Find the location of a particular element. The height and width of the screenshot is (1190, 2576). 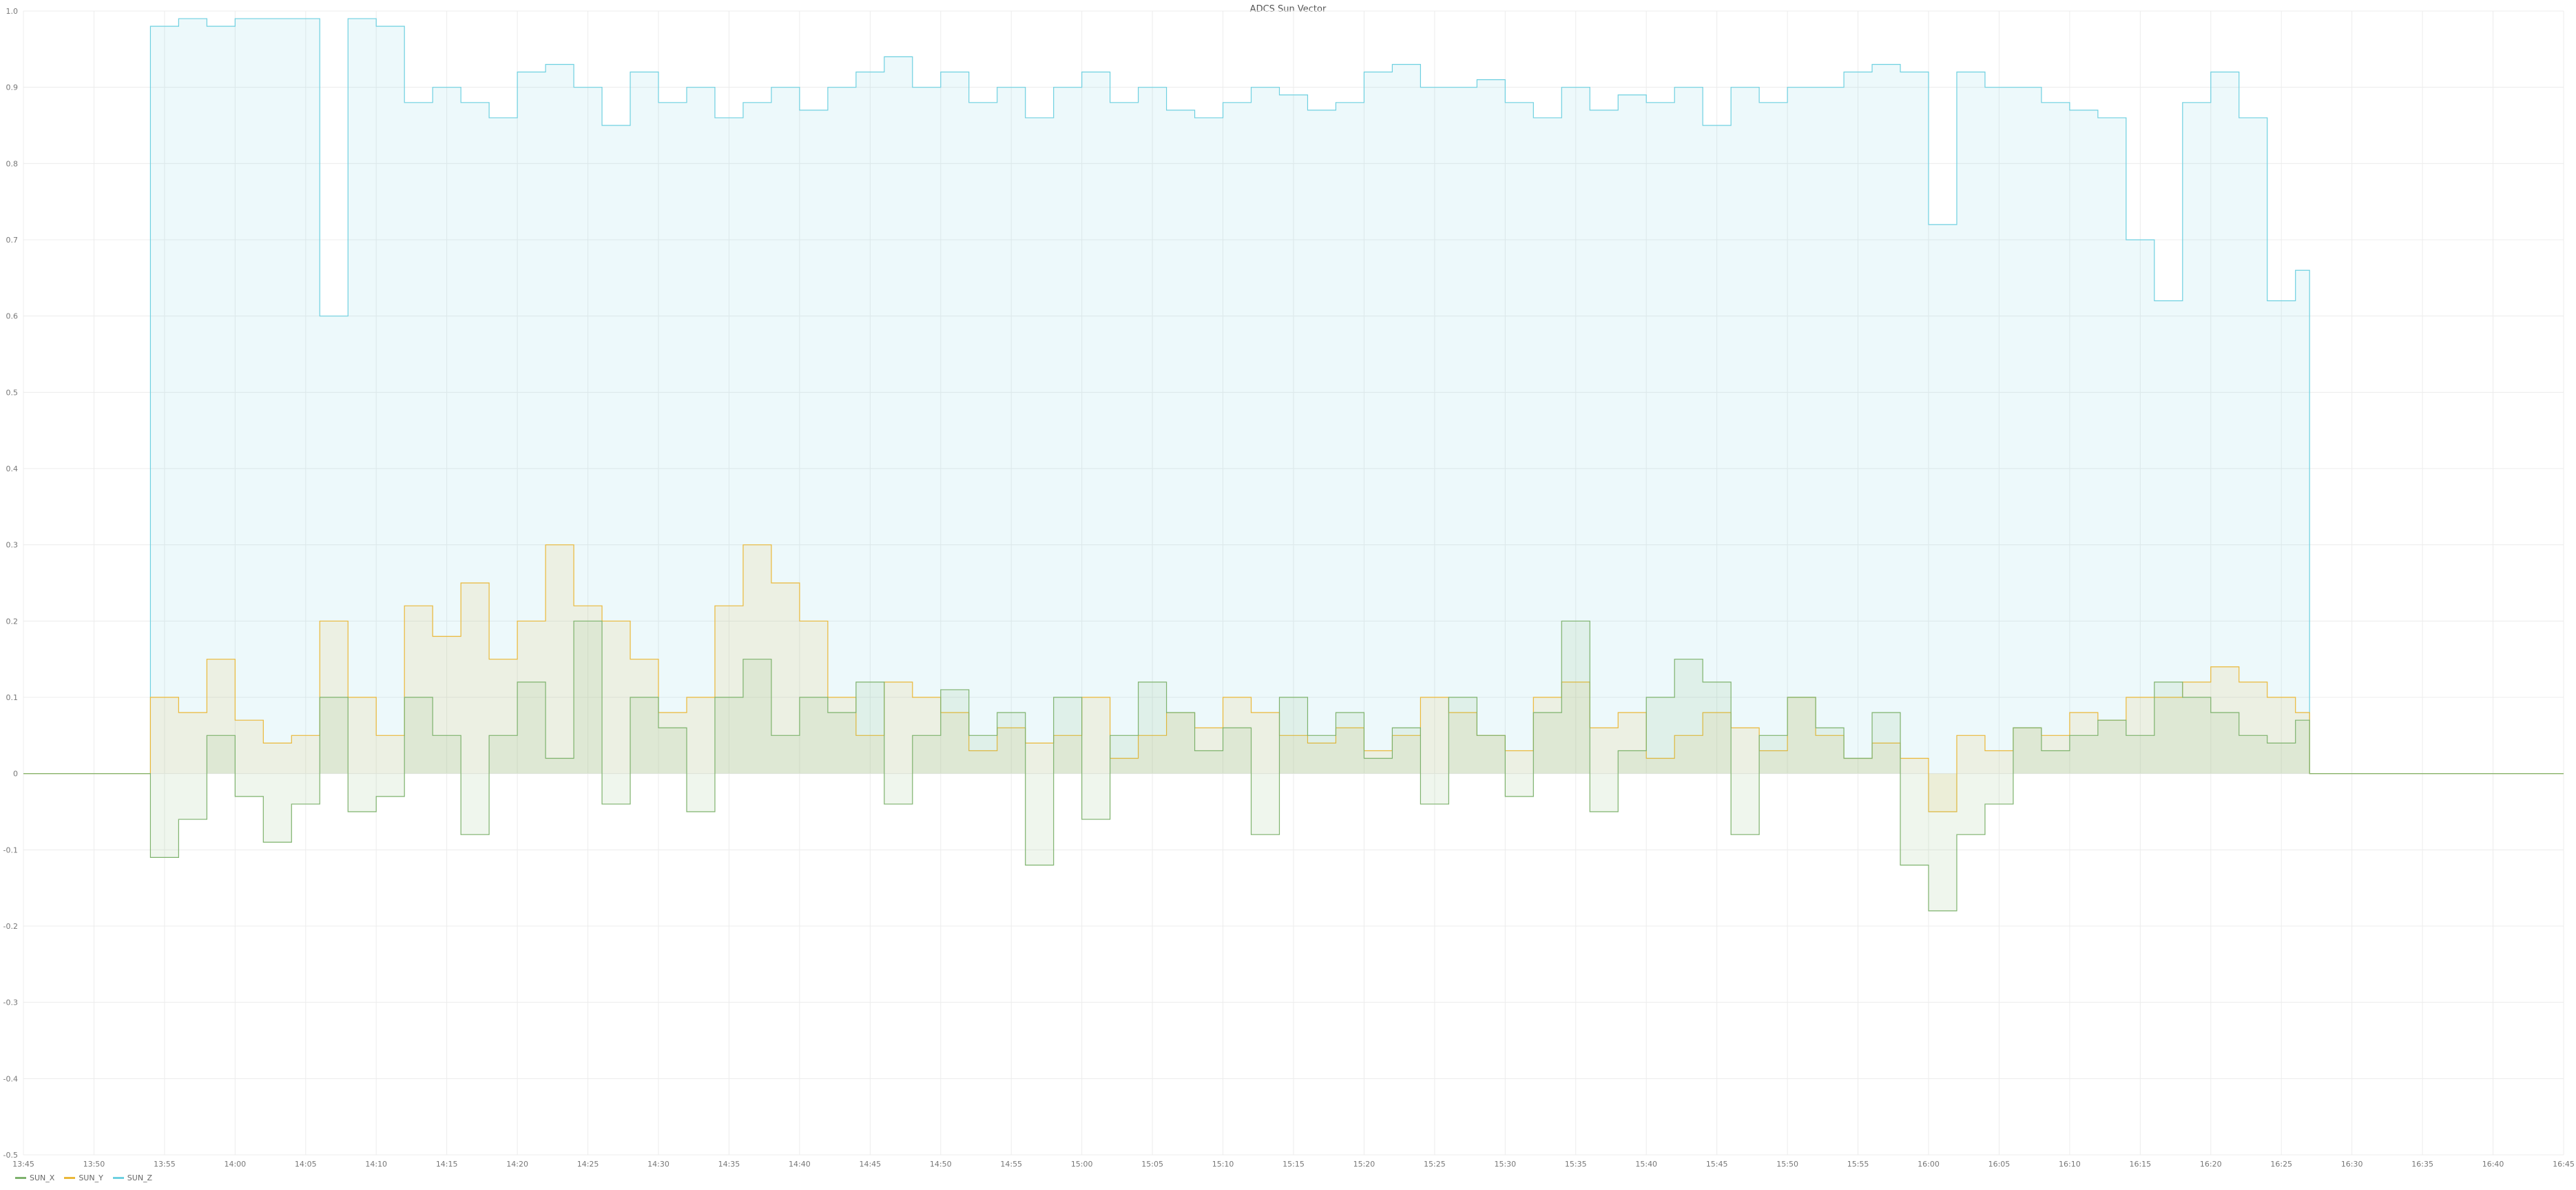

x-tick-label: 14:25 is located at coordinates (588, 1164).